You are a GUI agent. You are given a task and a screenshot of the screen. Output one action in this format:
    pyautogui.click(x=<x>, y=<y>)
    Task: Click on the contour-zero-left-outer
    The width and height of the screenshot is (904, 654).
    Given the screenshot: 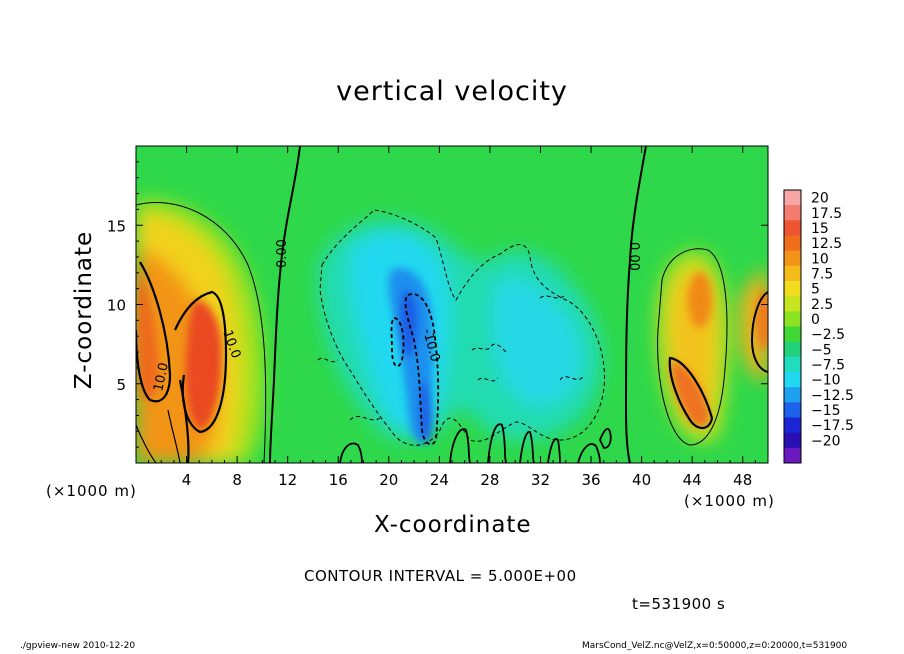 What is the action you would take?
    pyautogui.click(x=201, y=332)
    